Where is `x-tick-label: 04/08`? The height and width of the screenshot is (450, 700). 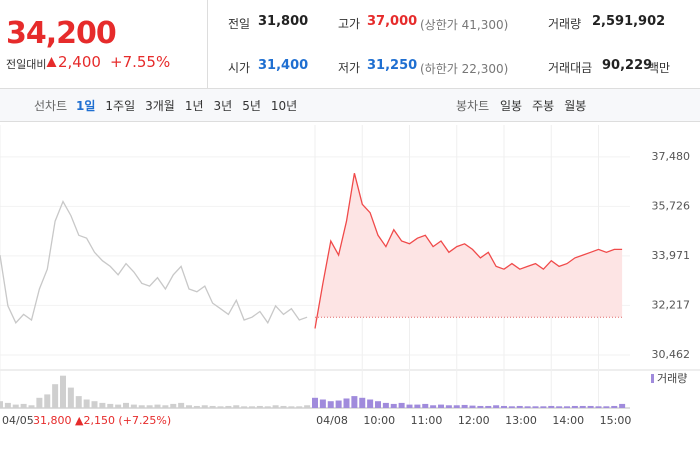 x-tick-label: 04/08 is located at coordinates (332, 420).